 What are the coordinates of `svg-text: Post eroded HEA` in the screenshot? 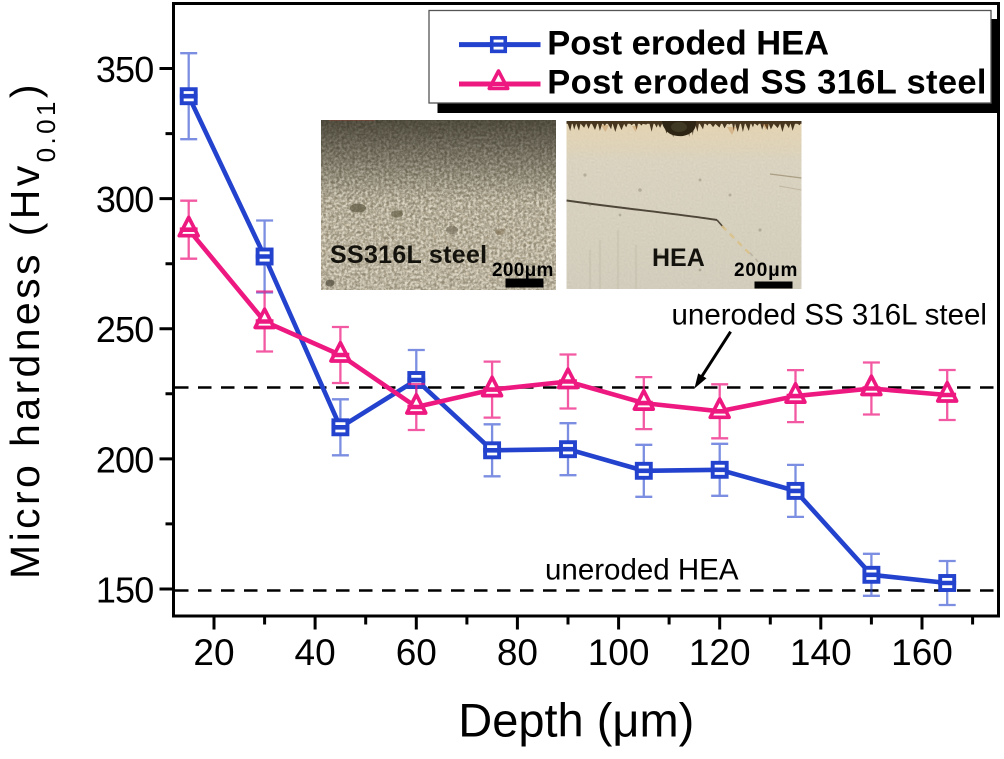 It's located at (688, 43).